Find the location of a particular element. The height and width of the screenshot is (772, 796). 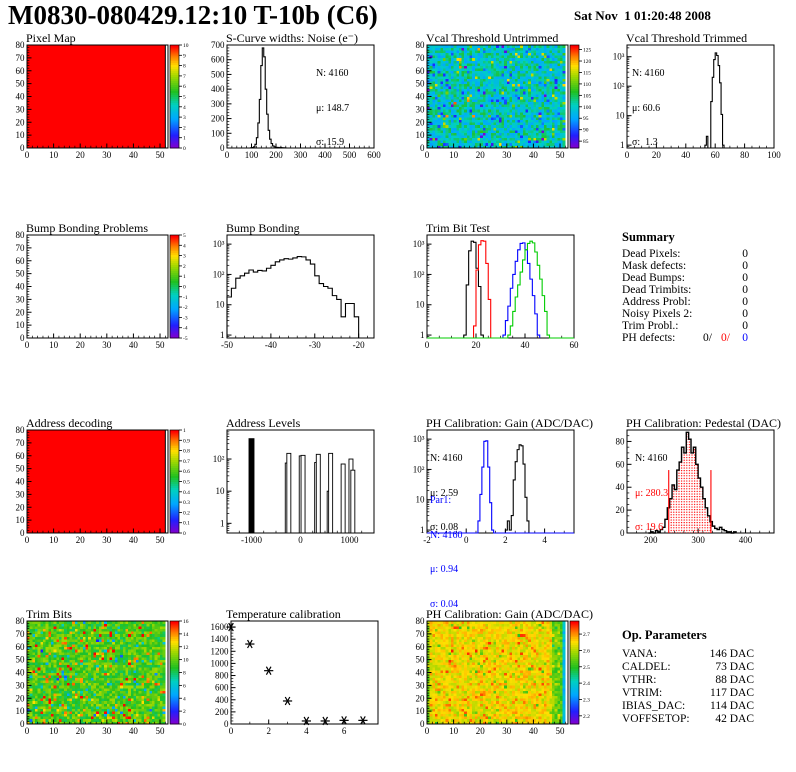

svg-text: 85 is located at coordinates (586, 142).